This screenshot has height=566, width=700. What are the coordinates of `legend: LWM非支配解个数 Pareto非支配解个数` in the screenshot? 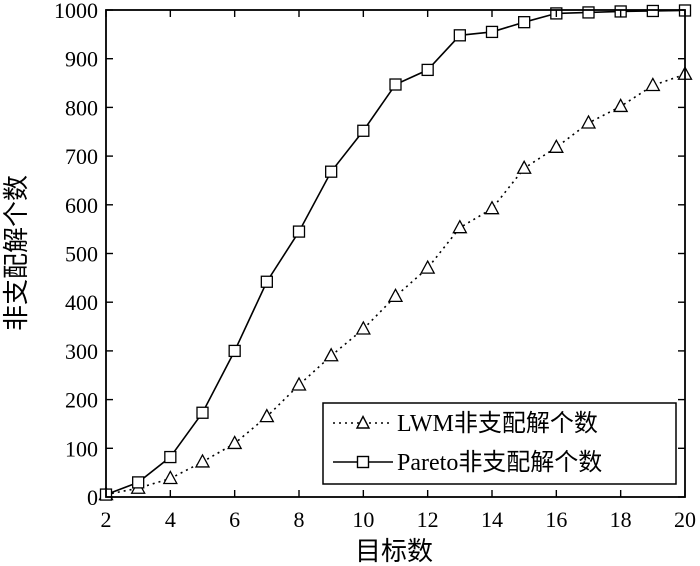 It's located at (499, 443).